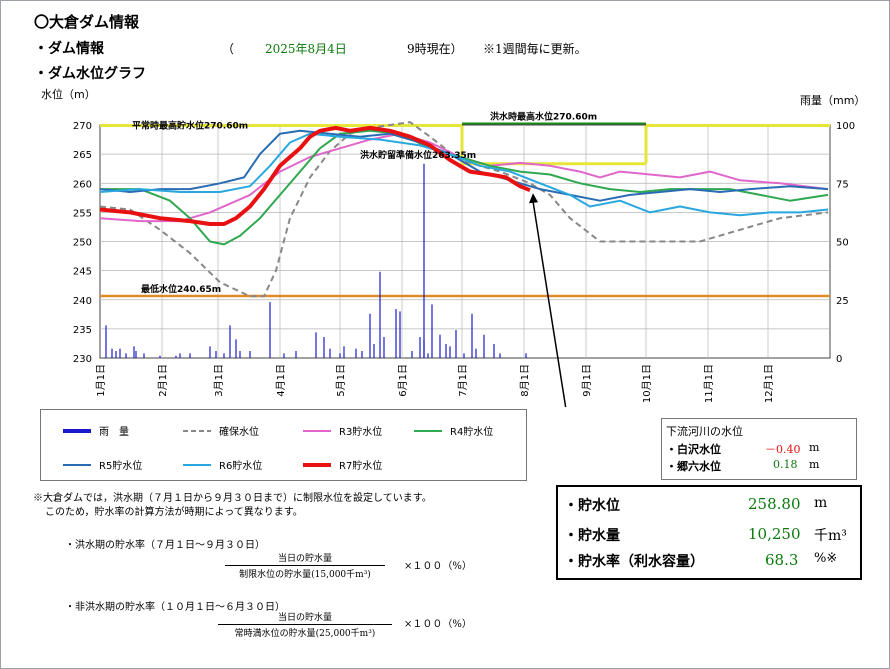 This screenshot has height=669, width=890. What do you see at coordinates (101, 380) in the screenshot?
I see `x-tick-label: 1月1日` at bounding box center [101, 380].